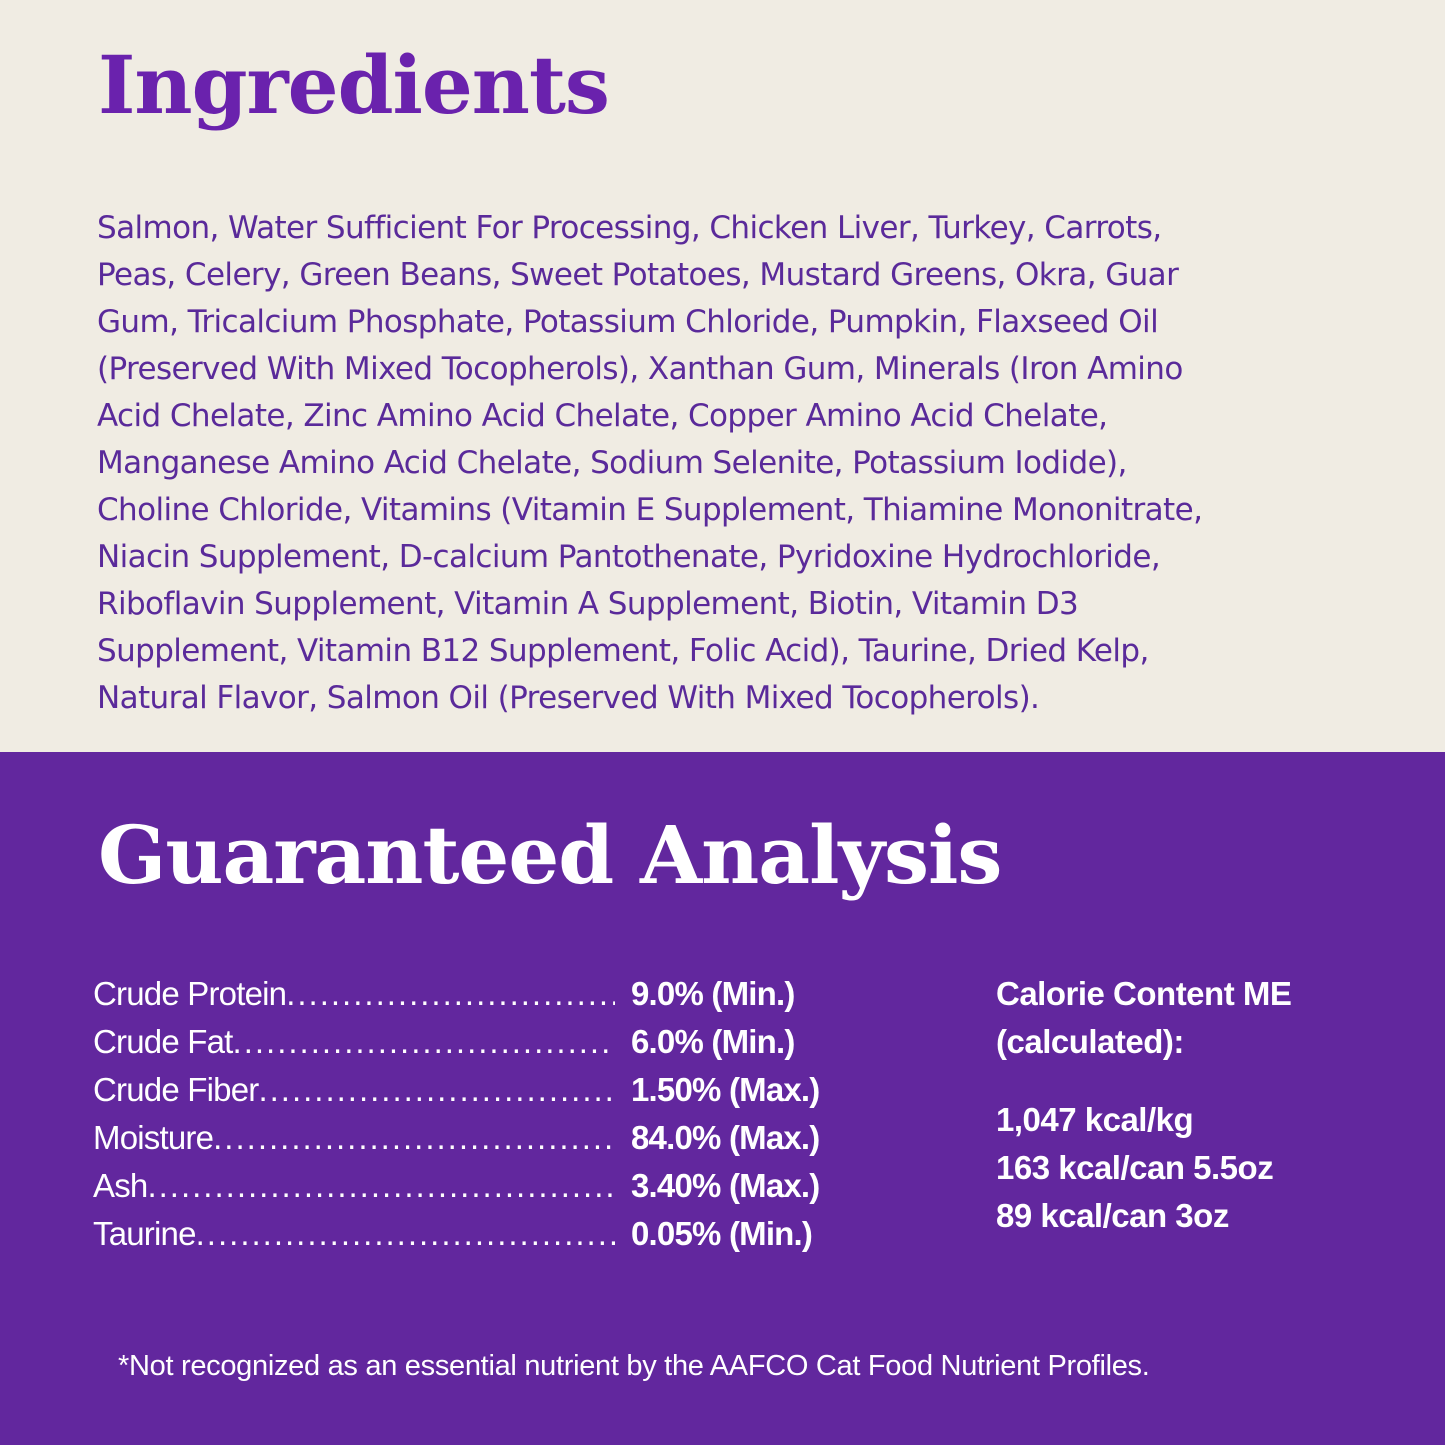 This screenshot has width=1445, height=1445. I want to click on nutrient-label: Crude Fiber, so click(176, 1089).